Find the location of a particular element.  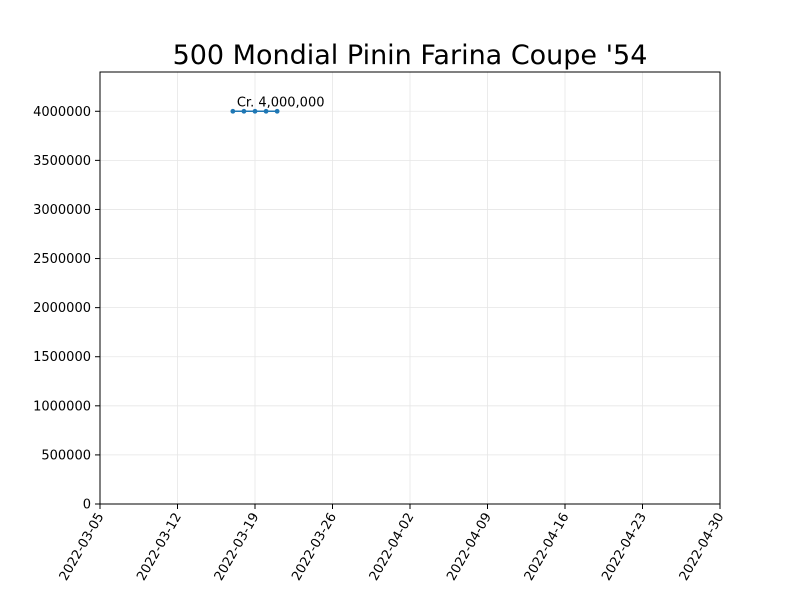

x-tick-label: 2022-03-19 is located at coordinates (237, 547).